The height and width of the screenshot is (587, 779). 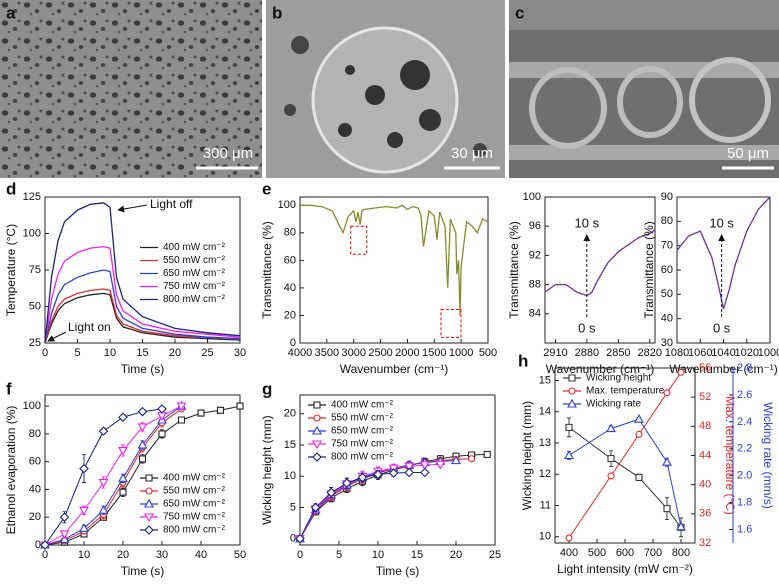 I want to click on y-tick-label: 20, so click(x=290, y=315).